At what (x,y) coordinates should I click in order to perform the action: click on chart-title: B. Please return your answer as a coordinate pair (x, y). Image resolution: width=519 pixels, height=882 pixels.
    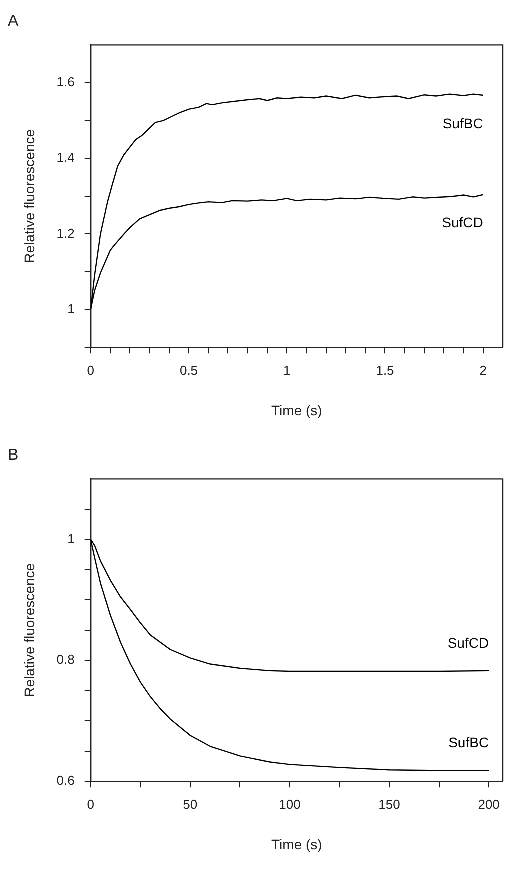
    Looking at the image, I should click on (13, 455).